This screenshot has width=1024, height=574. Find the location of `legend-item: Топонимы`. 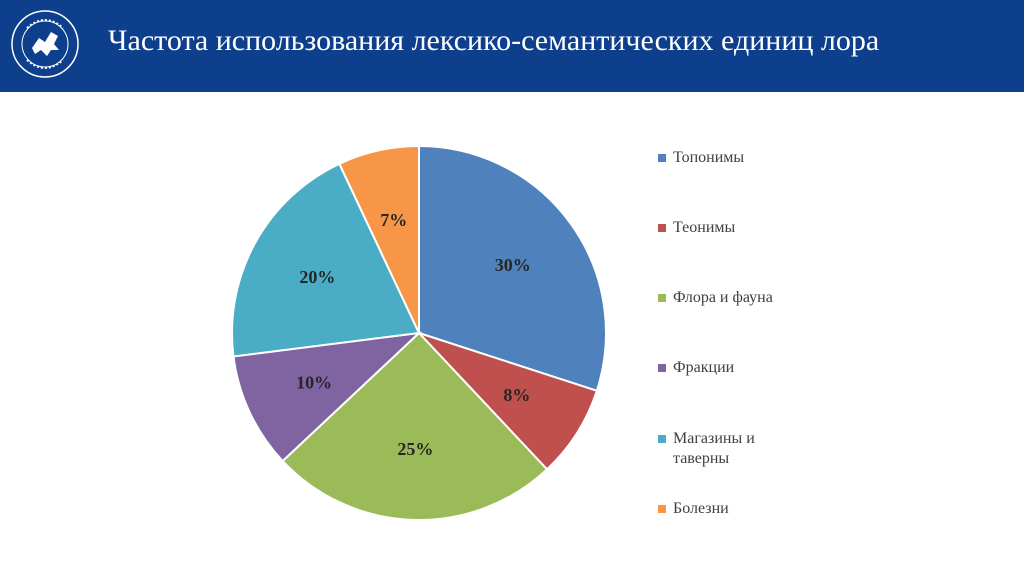

legend-item: Топонимы is located at coordinates (725, 158).